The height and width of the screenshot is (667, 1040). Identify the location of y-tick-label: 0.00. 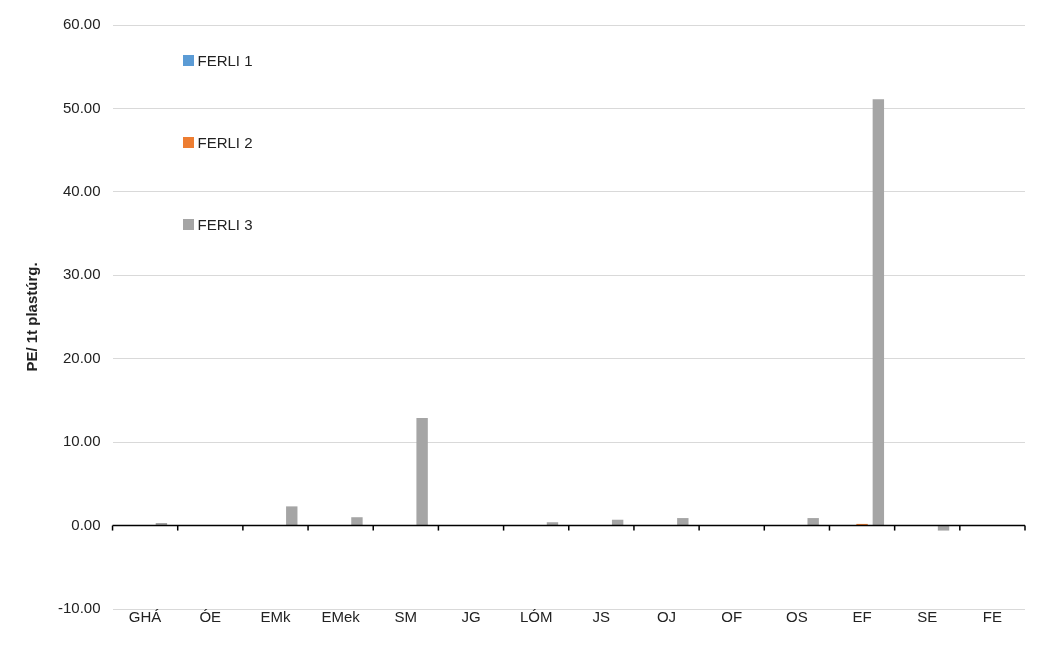
(86, 524).